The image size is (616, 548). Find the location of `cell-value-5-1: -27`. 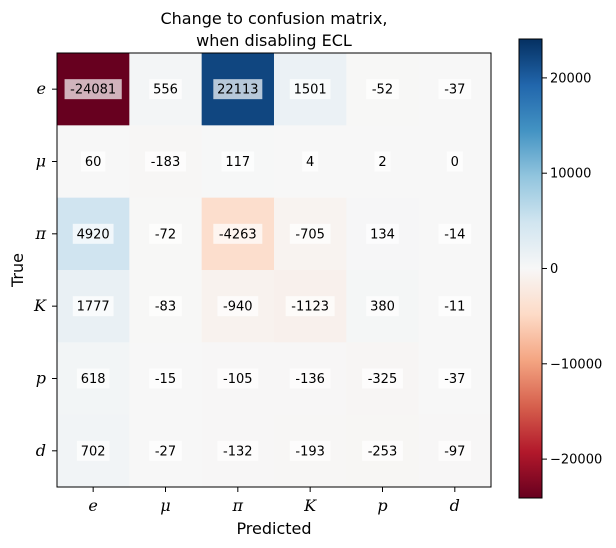

cell-value-5-1: -27 is located at coordinates (165, 451).